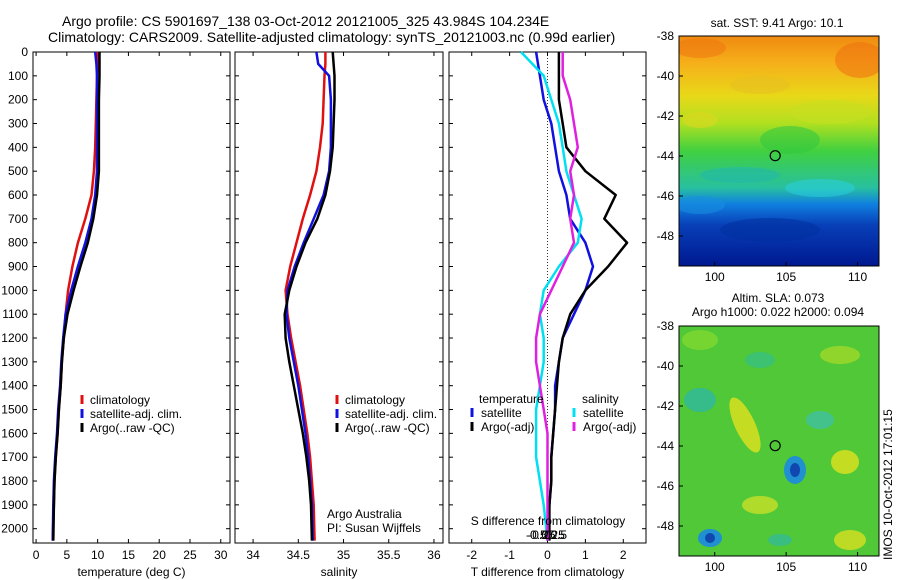 This screenshot has width=900, height=580. Describe the element at coordinates (344, 555) in the screenshot. I see `x-tick-label: 35` at that location.